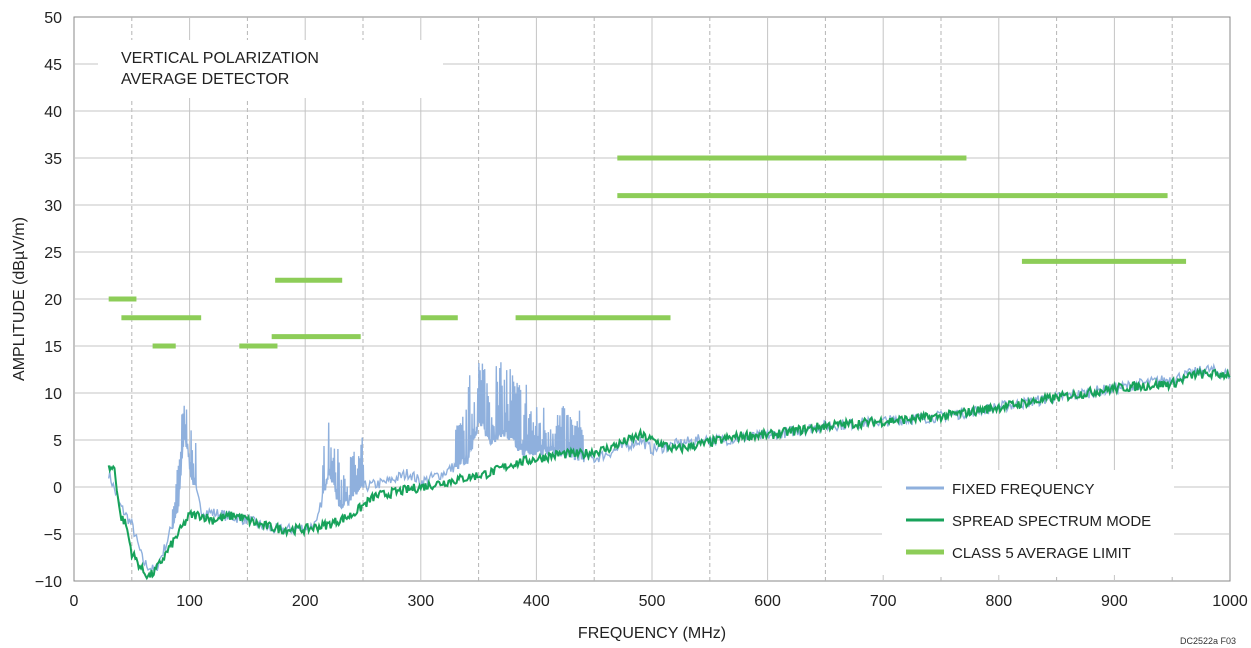  Describe the element at coordinates (53, 535) in the screenshot. I see `y-tick-label: −5` at that location.